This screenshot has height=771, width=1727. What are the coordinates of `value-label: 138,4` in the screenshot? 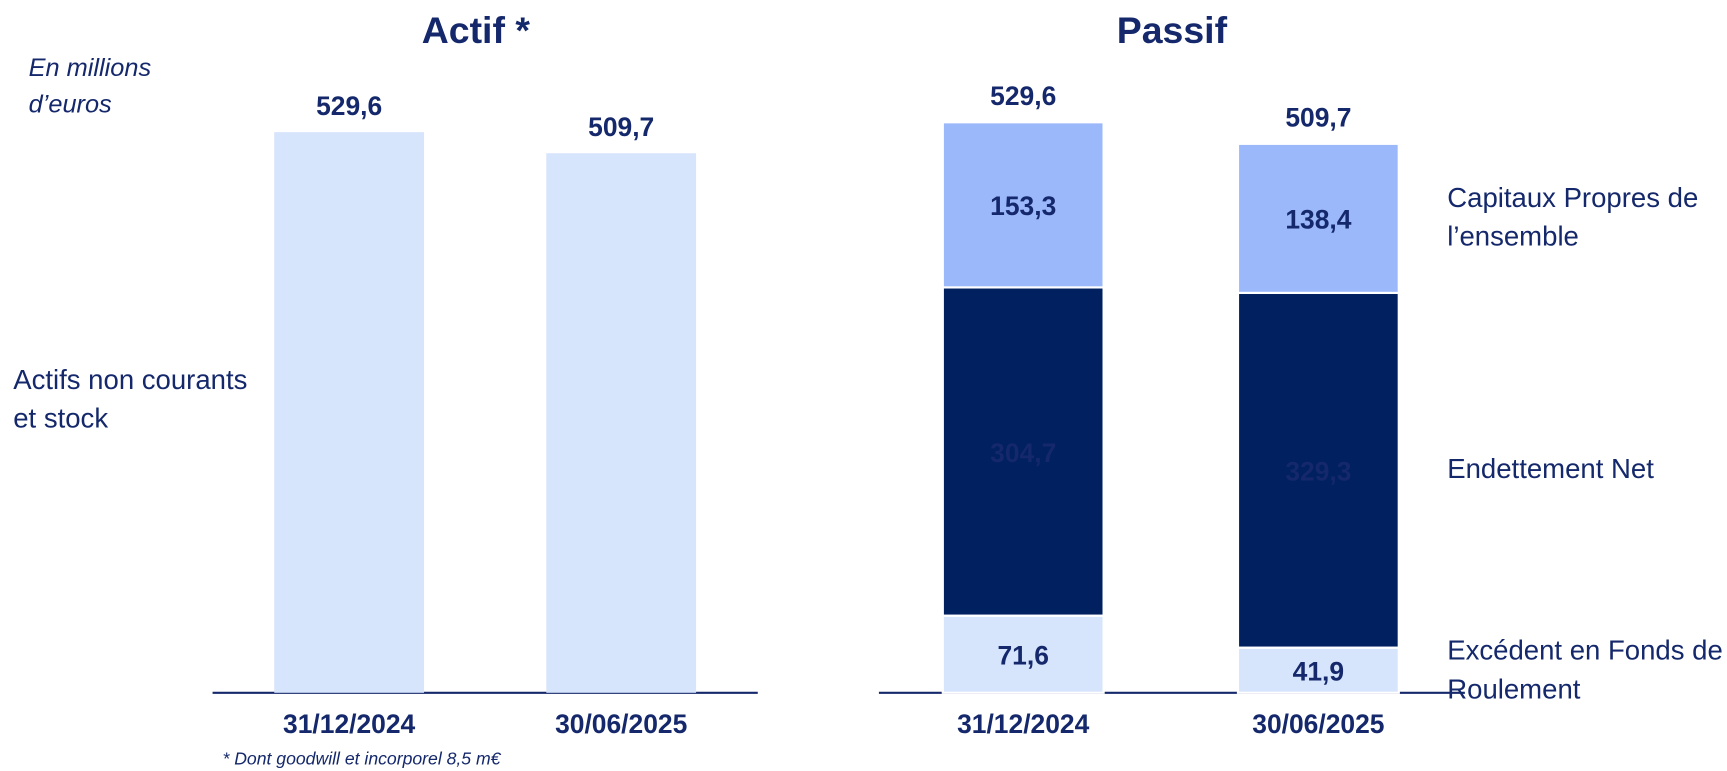 It's located at (1318, 220).